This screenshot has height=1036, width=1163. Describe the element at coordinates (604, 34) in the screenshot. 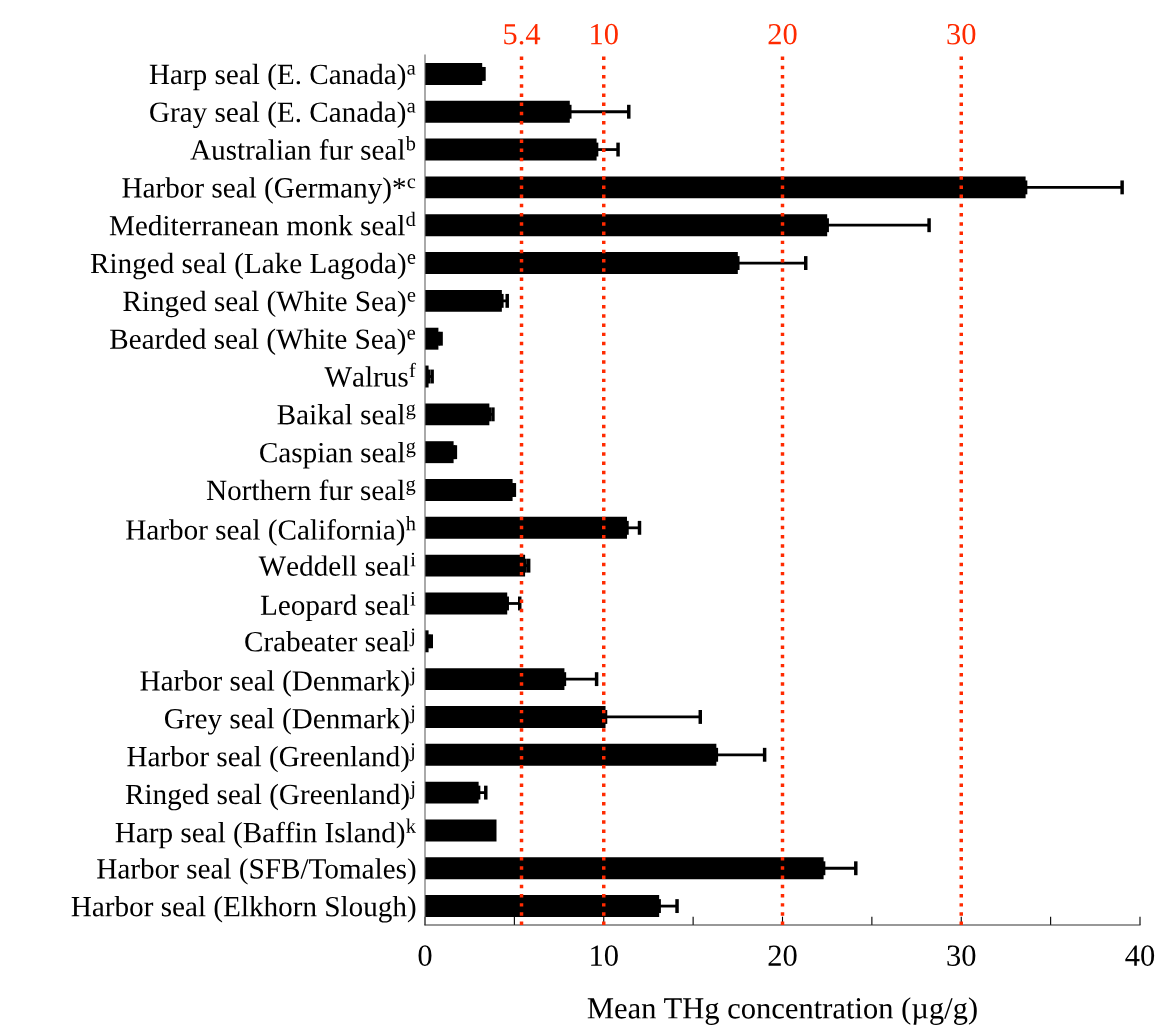

I see `ref-line-label: 10` at that location.